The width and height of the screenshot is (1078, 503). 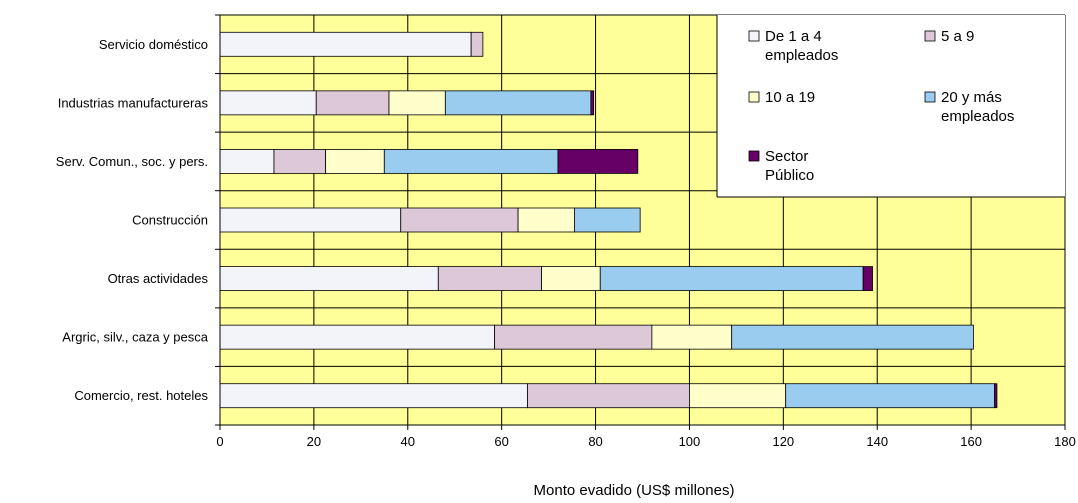 What do you see at coordinates (408, 441) in the screenshot?
I see `x-tick-label: 40` at bounding box center [408, 441].